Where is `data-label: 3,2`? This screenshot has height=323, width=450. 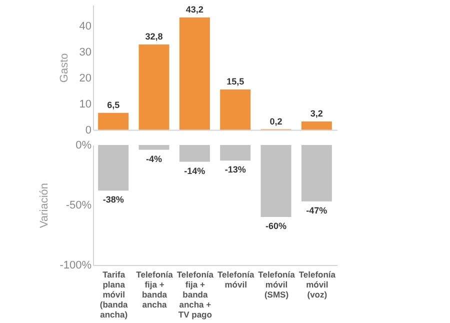
data-label: 3,2 is located at coordinates (316, 113).